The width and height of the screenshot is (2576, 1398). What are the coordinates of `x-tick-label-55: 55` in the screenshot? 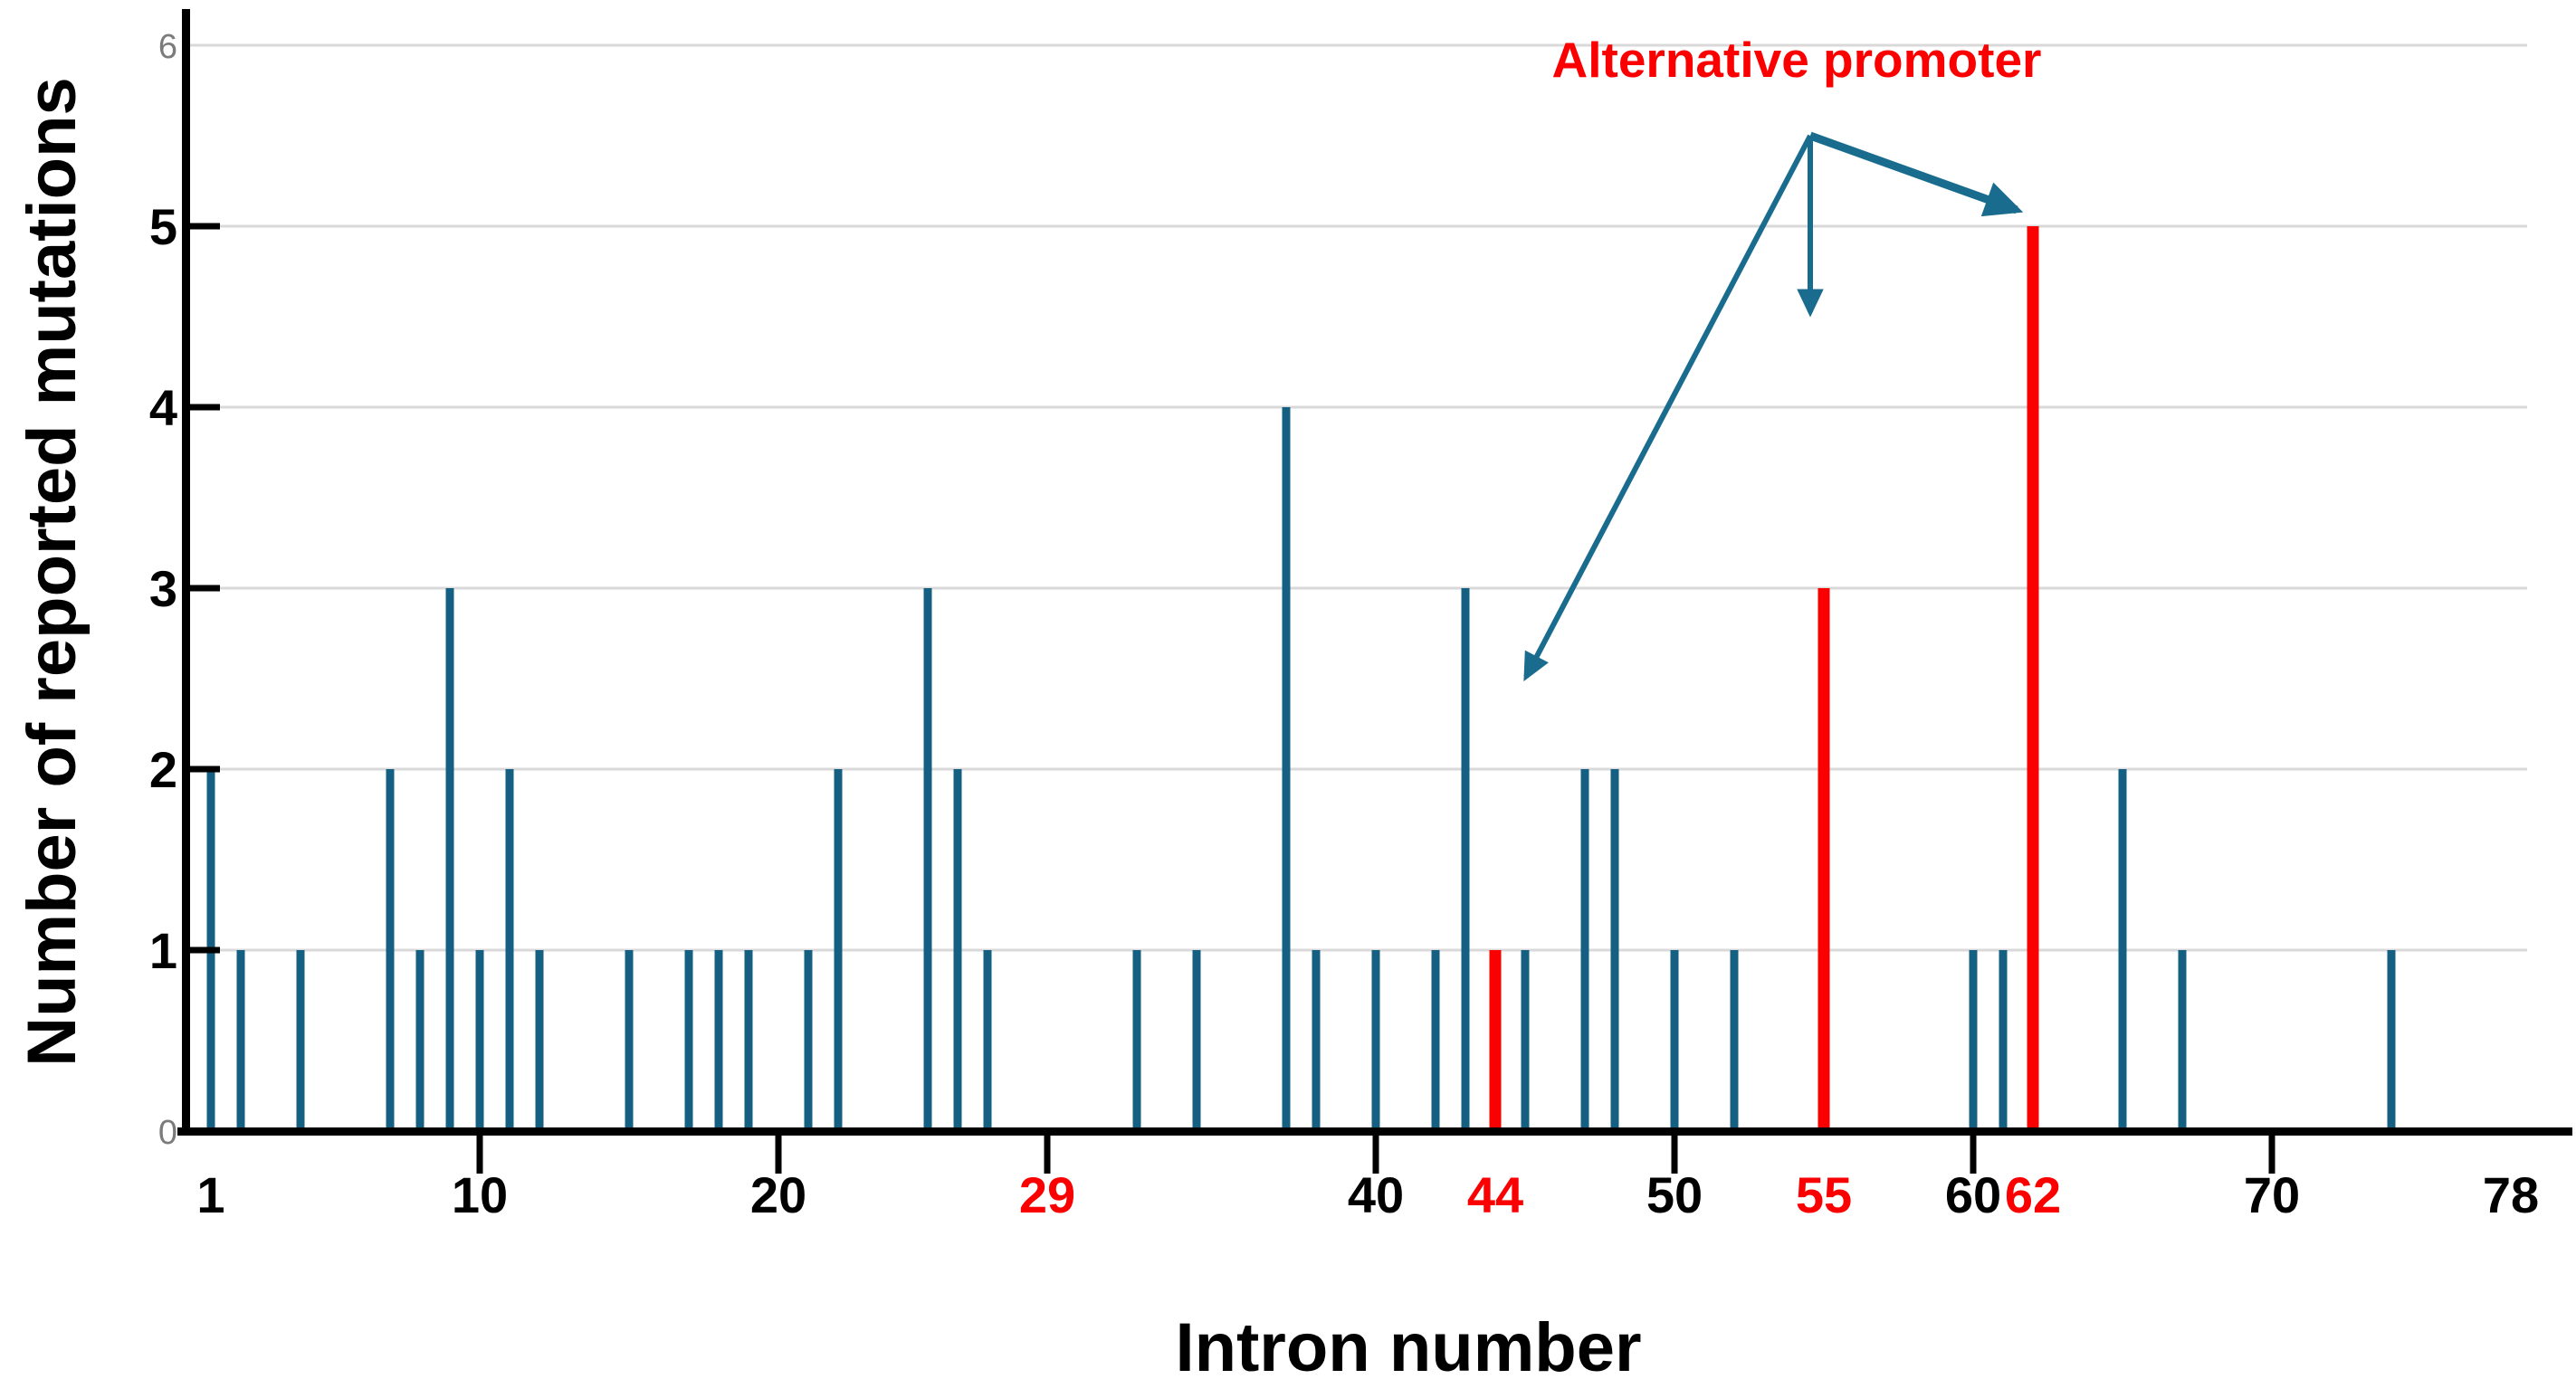 It's located at (1824, 1194).